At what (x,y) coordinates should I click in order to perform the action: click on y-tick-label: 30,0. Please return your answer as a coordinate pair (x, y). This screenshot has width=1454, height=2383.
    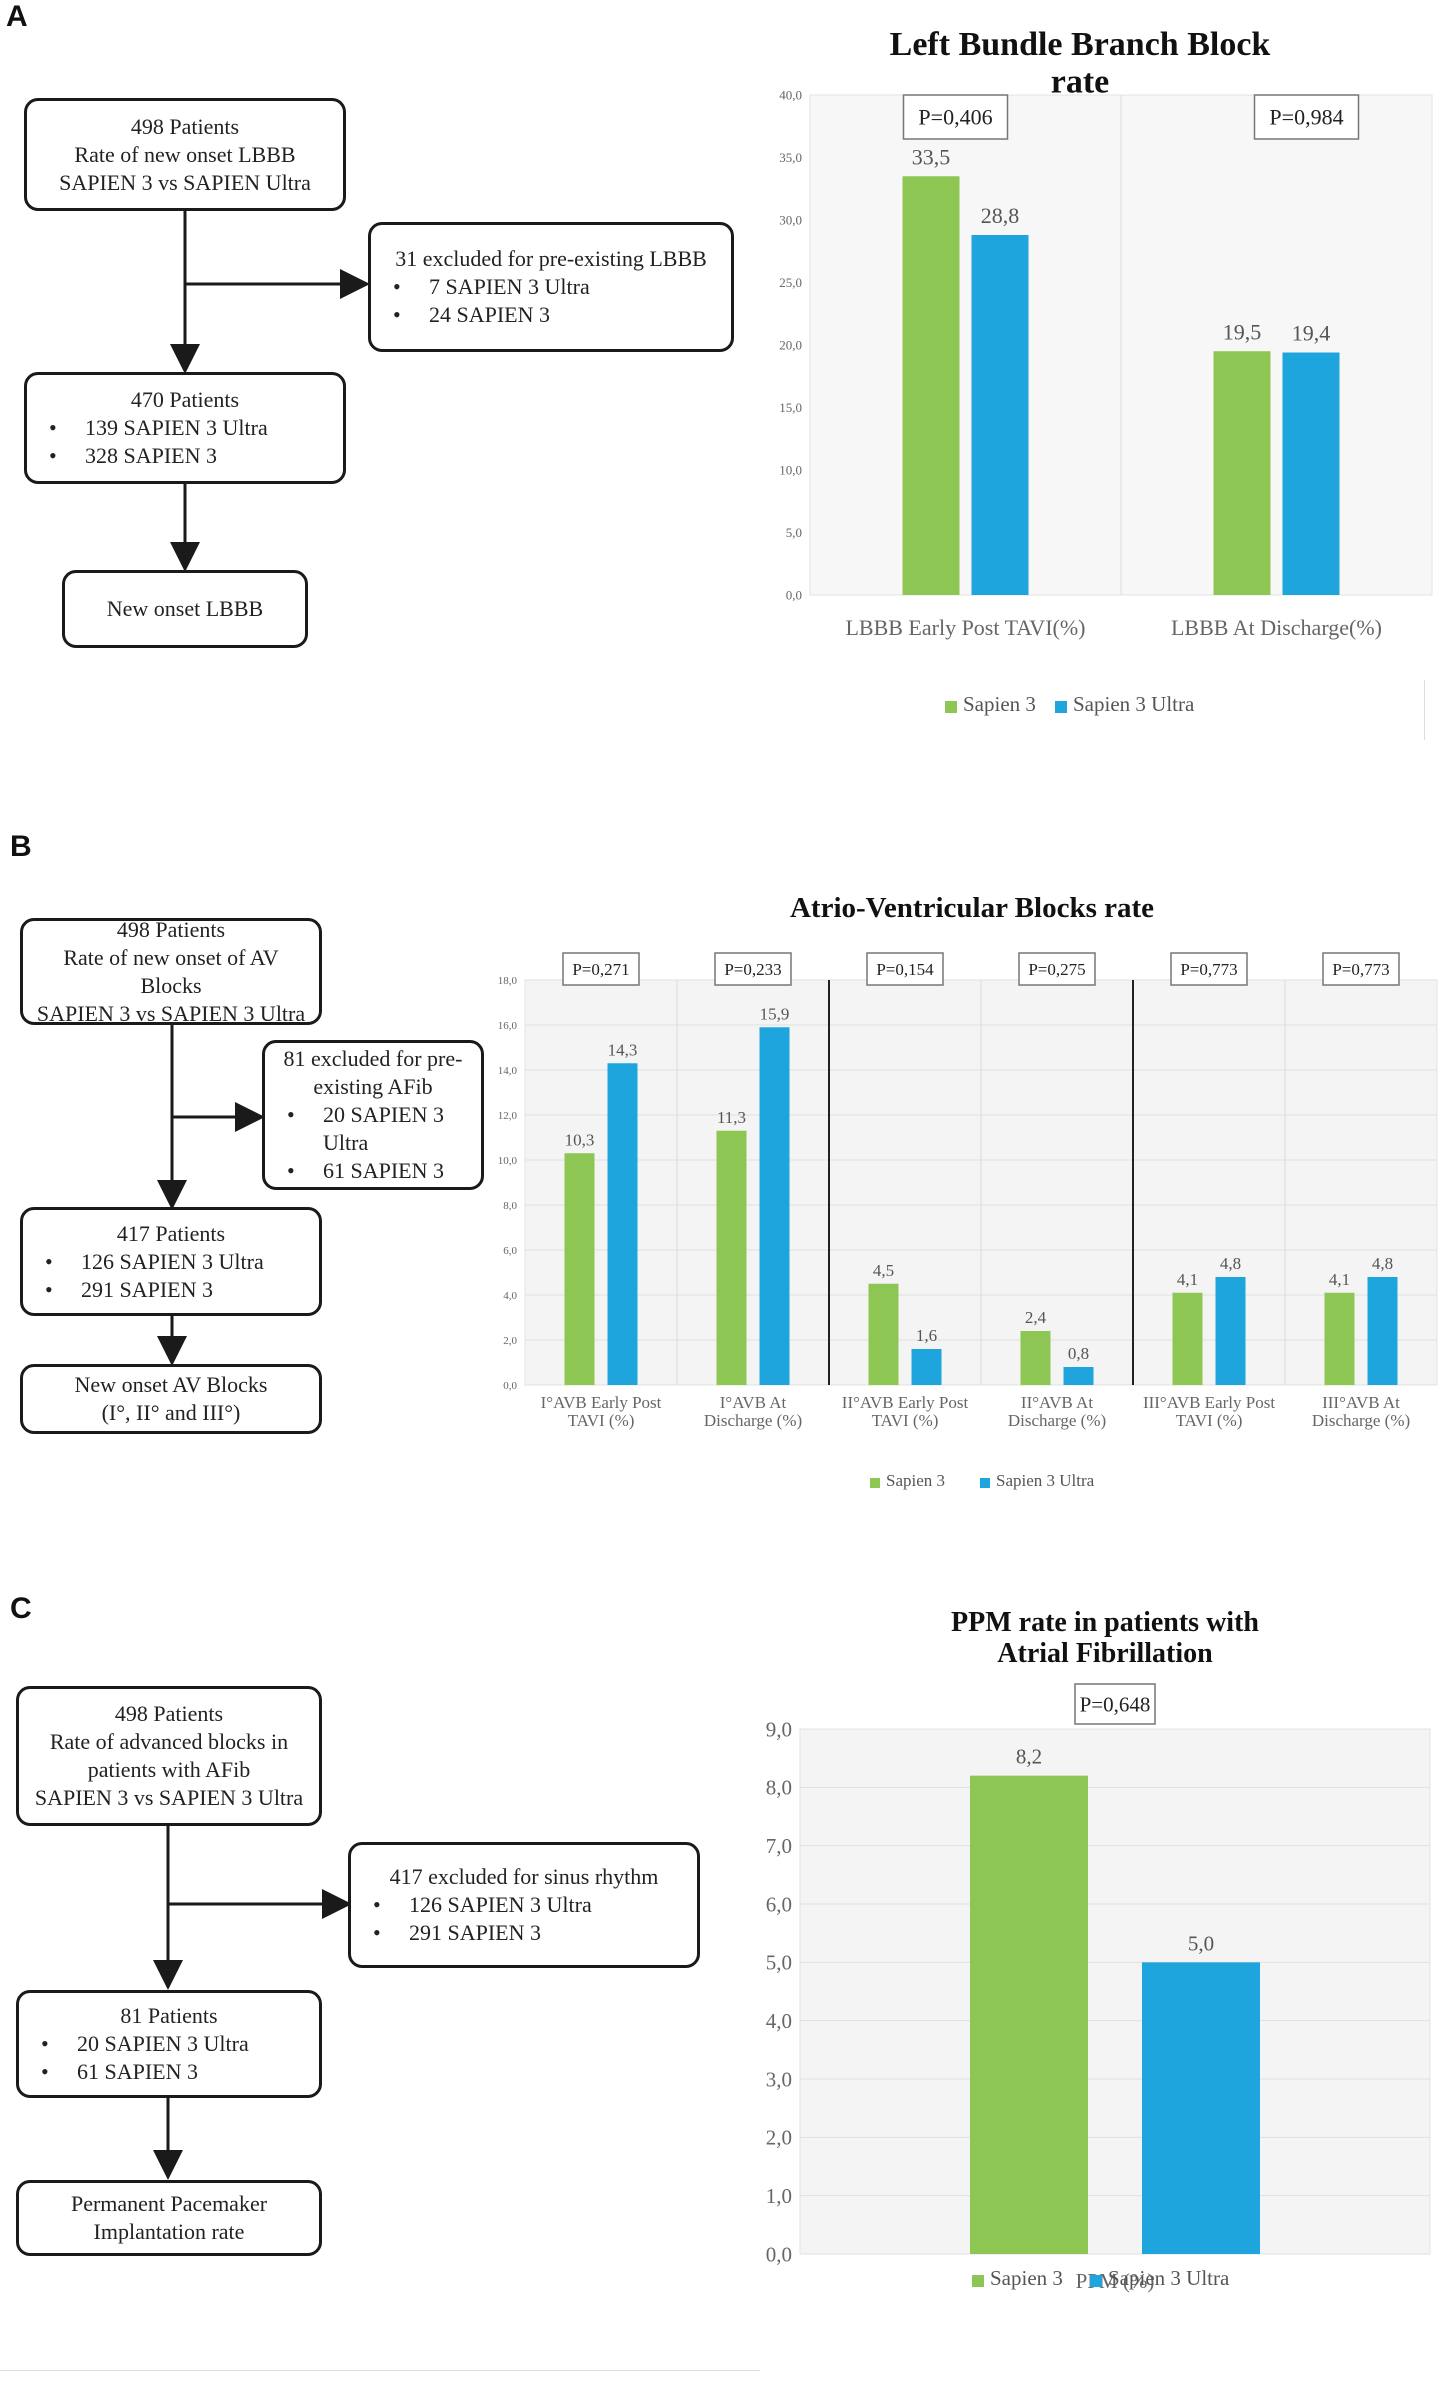
    Looking at the image, I should click on (790, 220).